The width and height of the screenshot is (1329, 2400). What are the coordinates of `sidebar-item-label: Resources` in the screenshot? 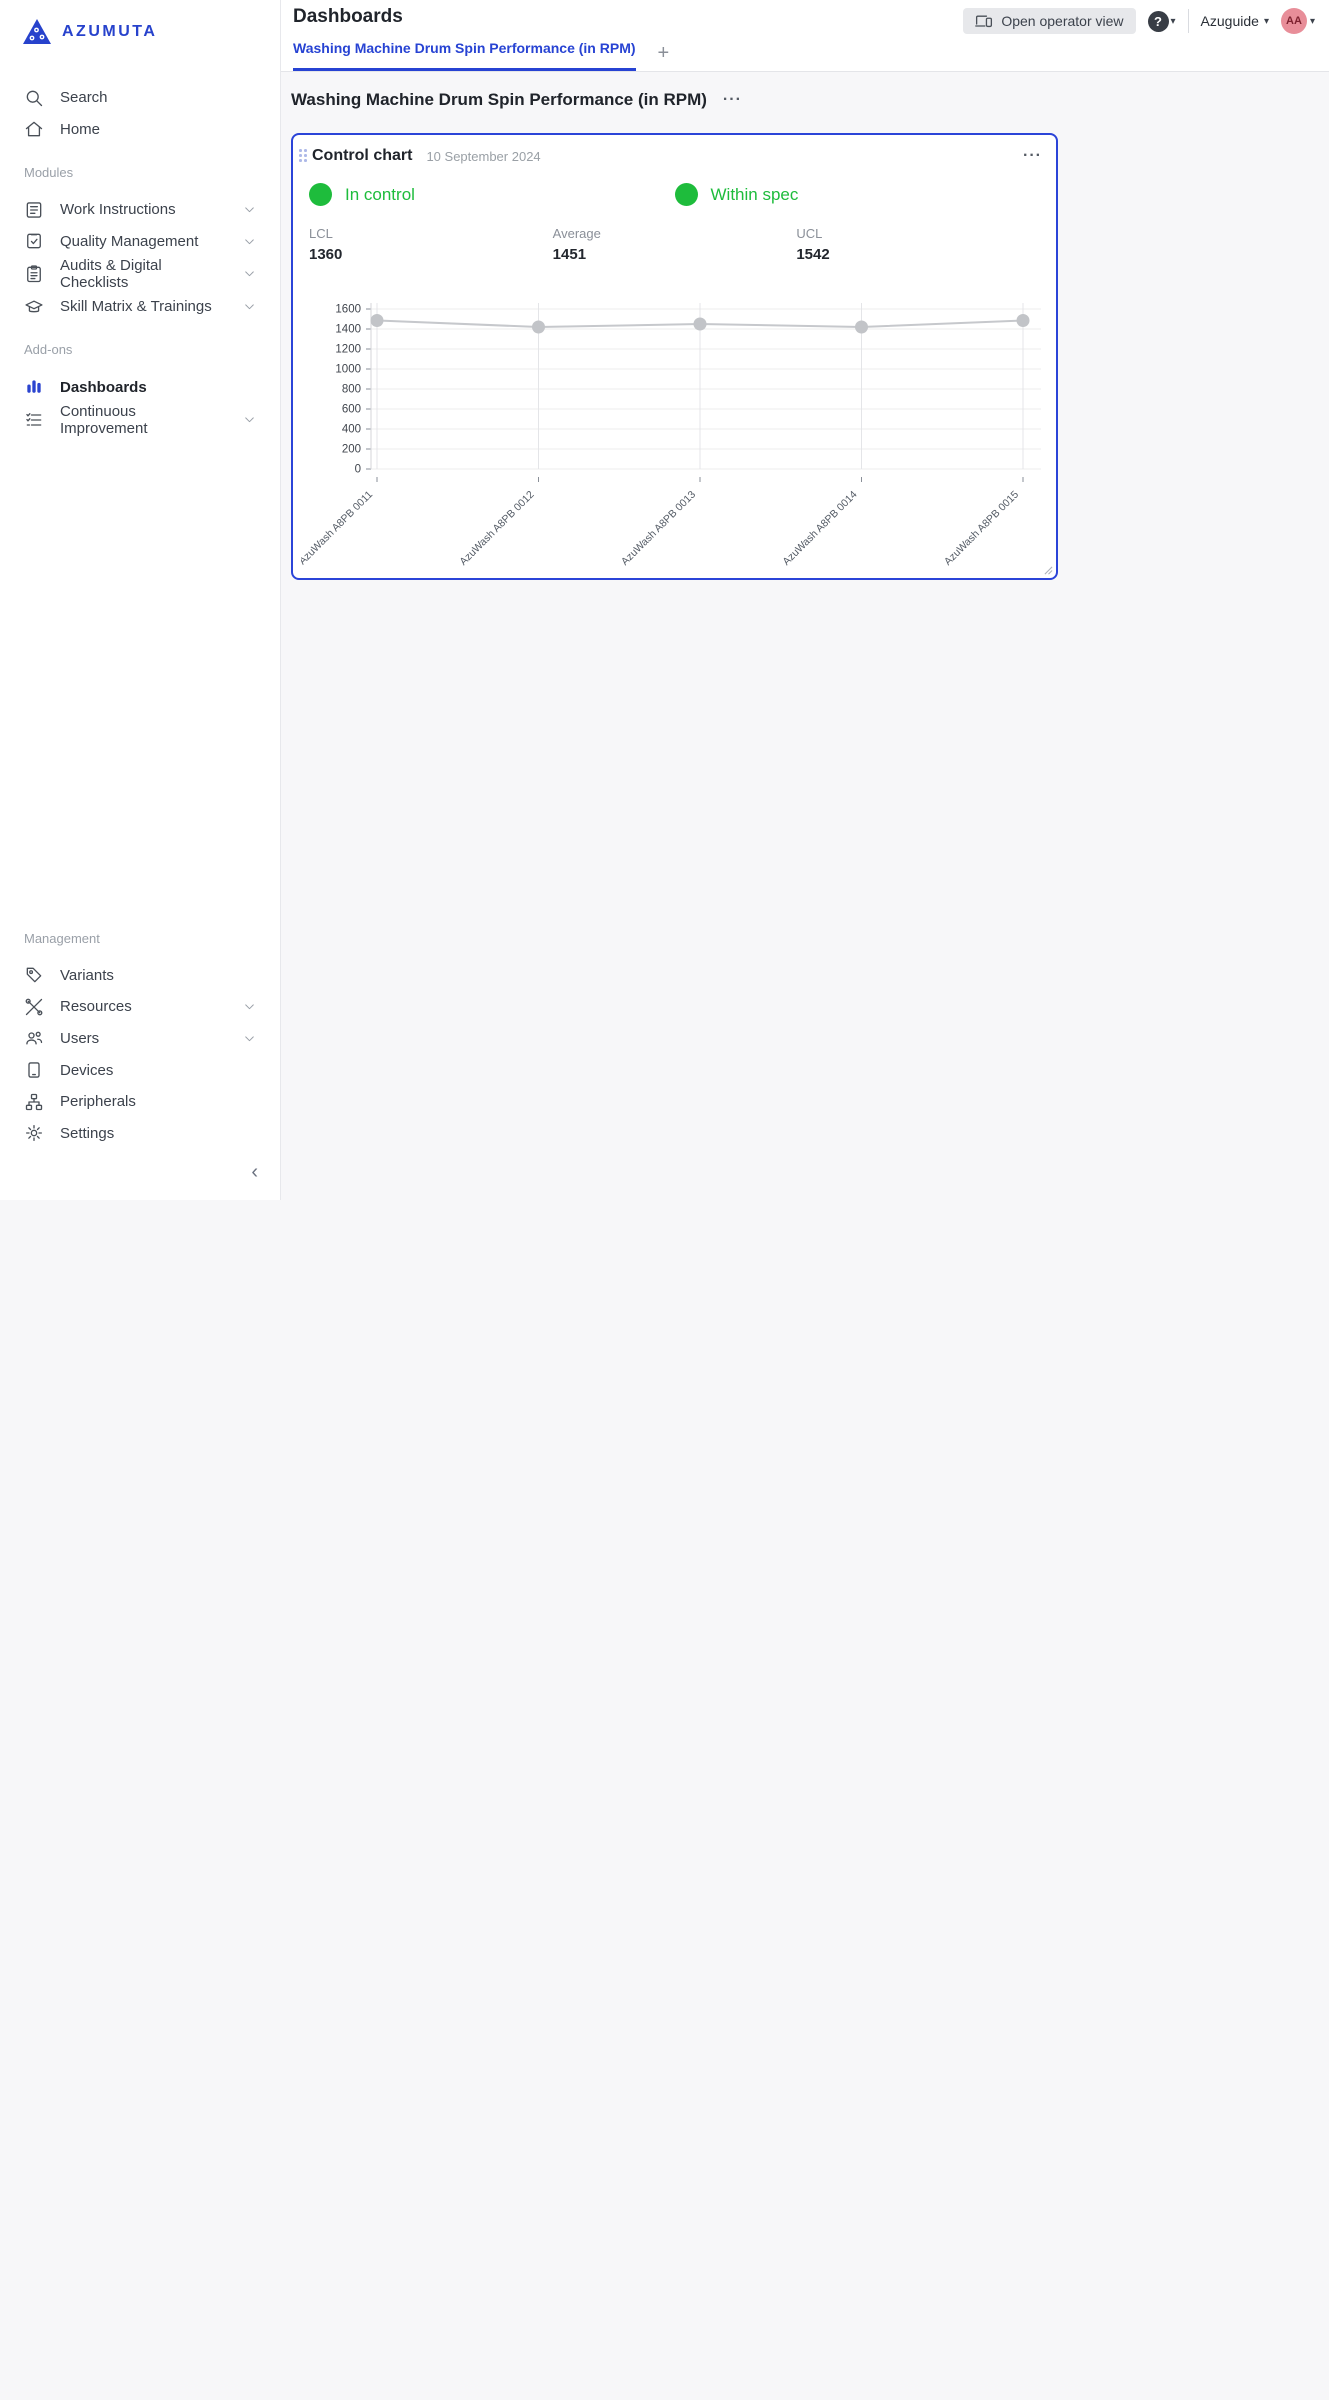 It's located at (96, 1006).